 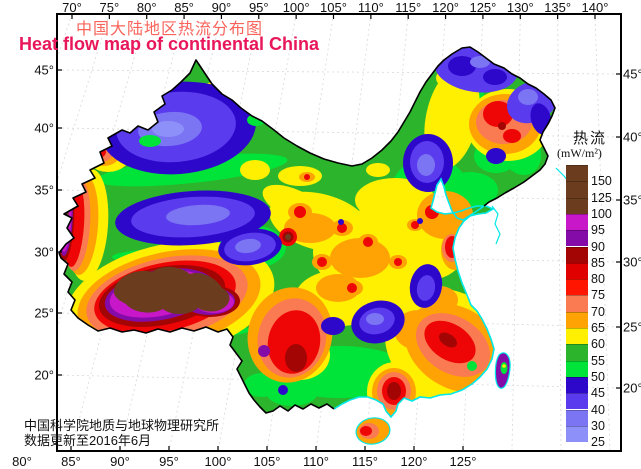 What do you see at coordinates (146, 7) in the screenshot?
I see `top-axis-tick-label: 80°` at bounding box center [146, 7].